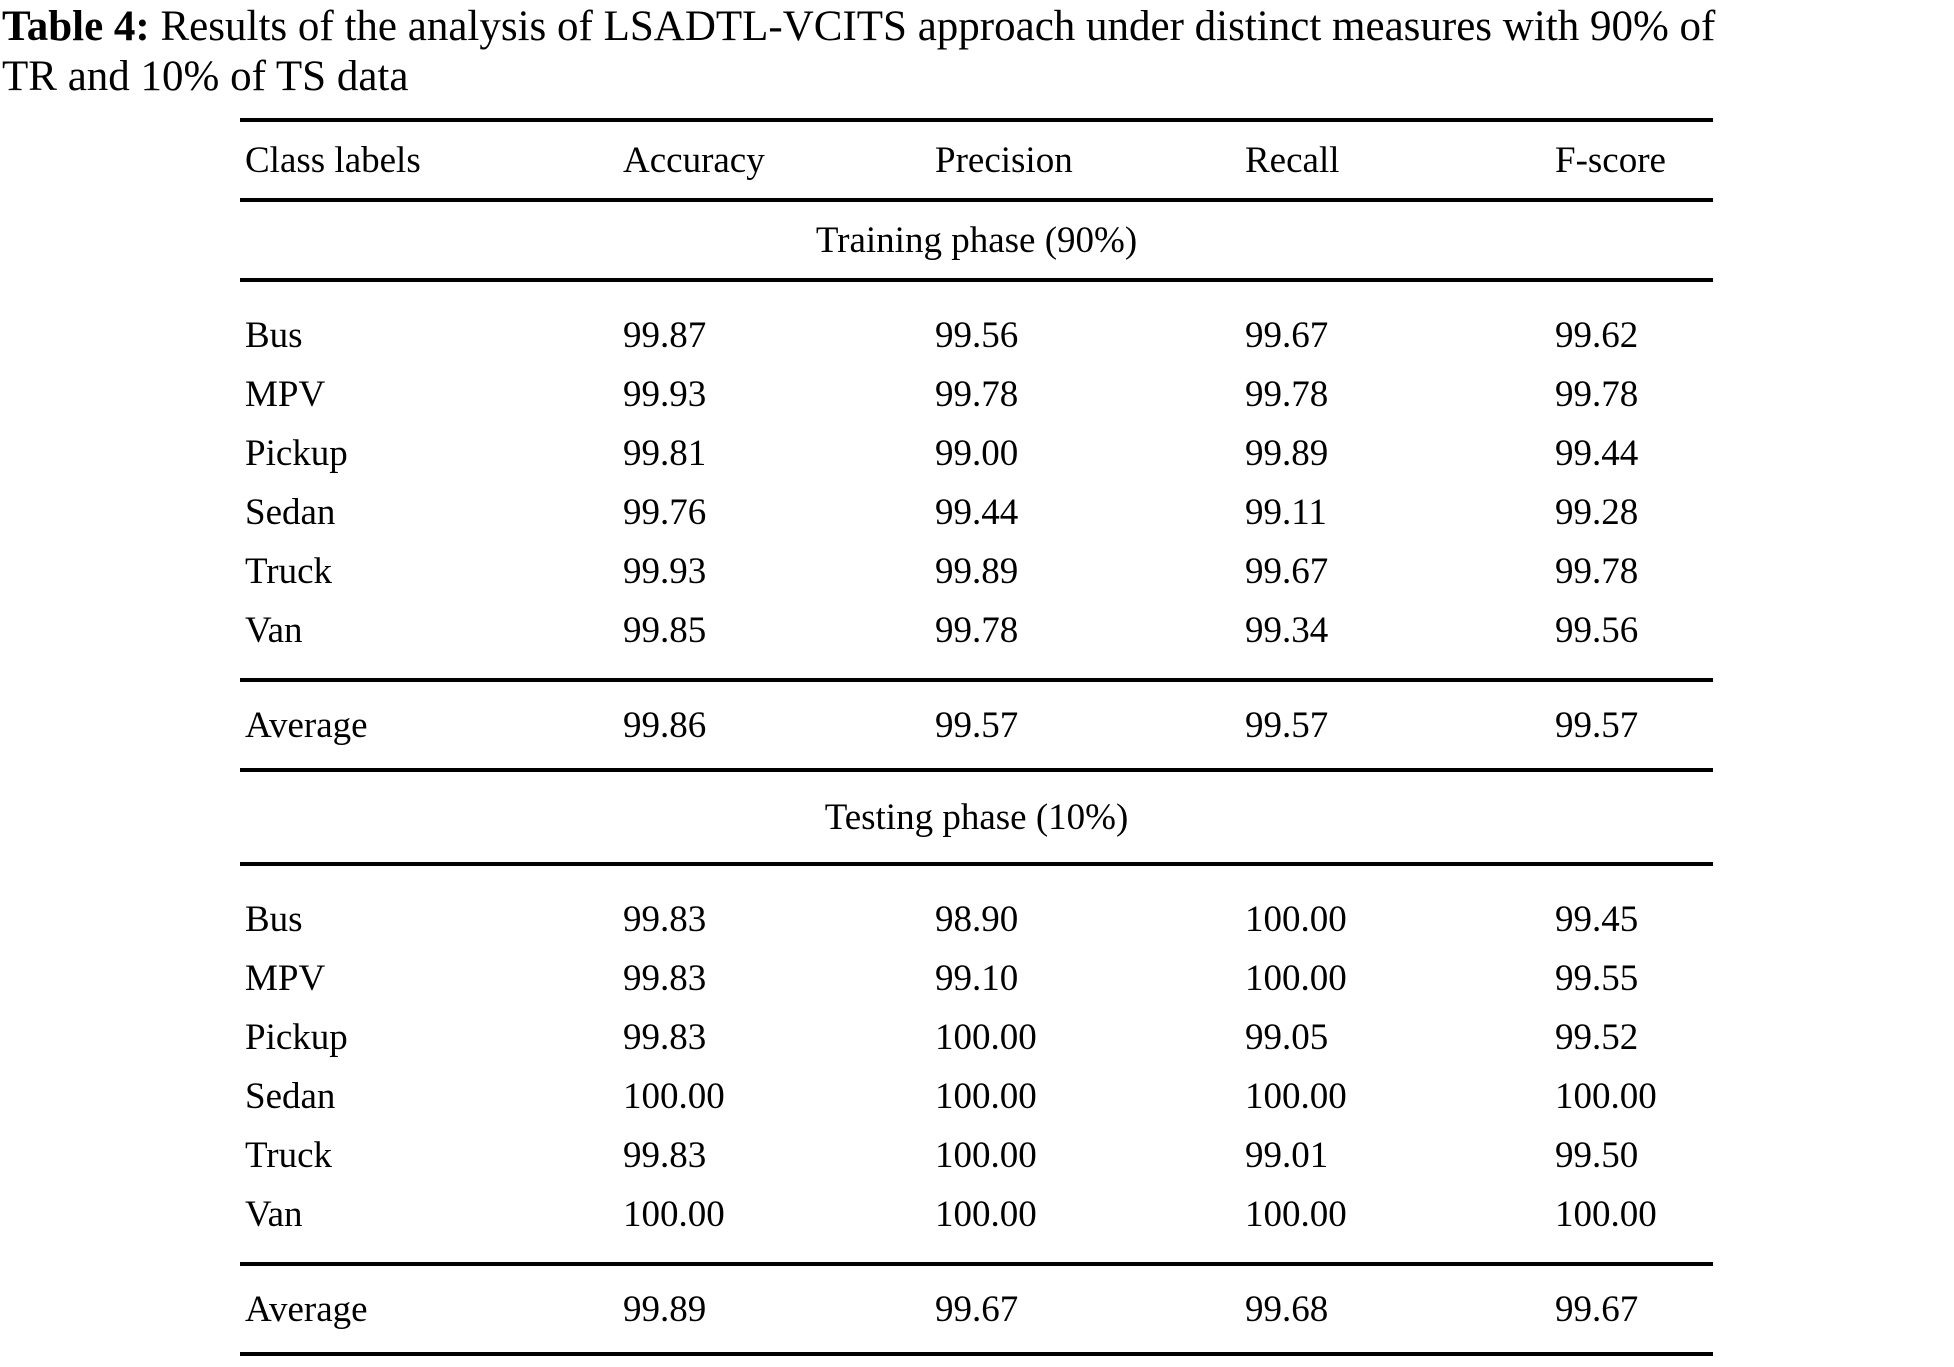 The height and width of the screenshot is (1367, 1954). What do you see at coordinates (205, 76) in the screenshot?
I see `caption-line-2: TR and 10% of TS data` at bounding box center [205, 76].